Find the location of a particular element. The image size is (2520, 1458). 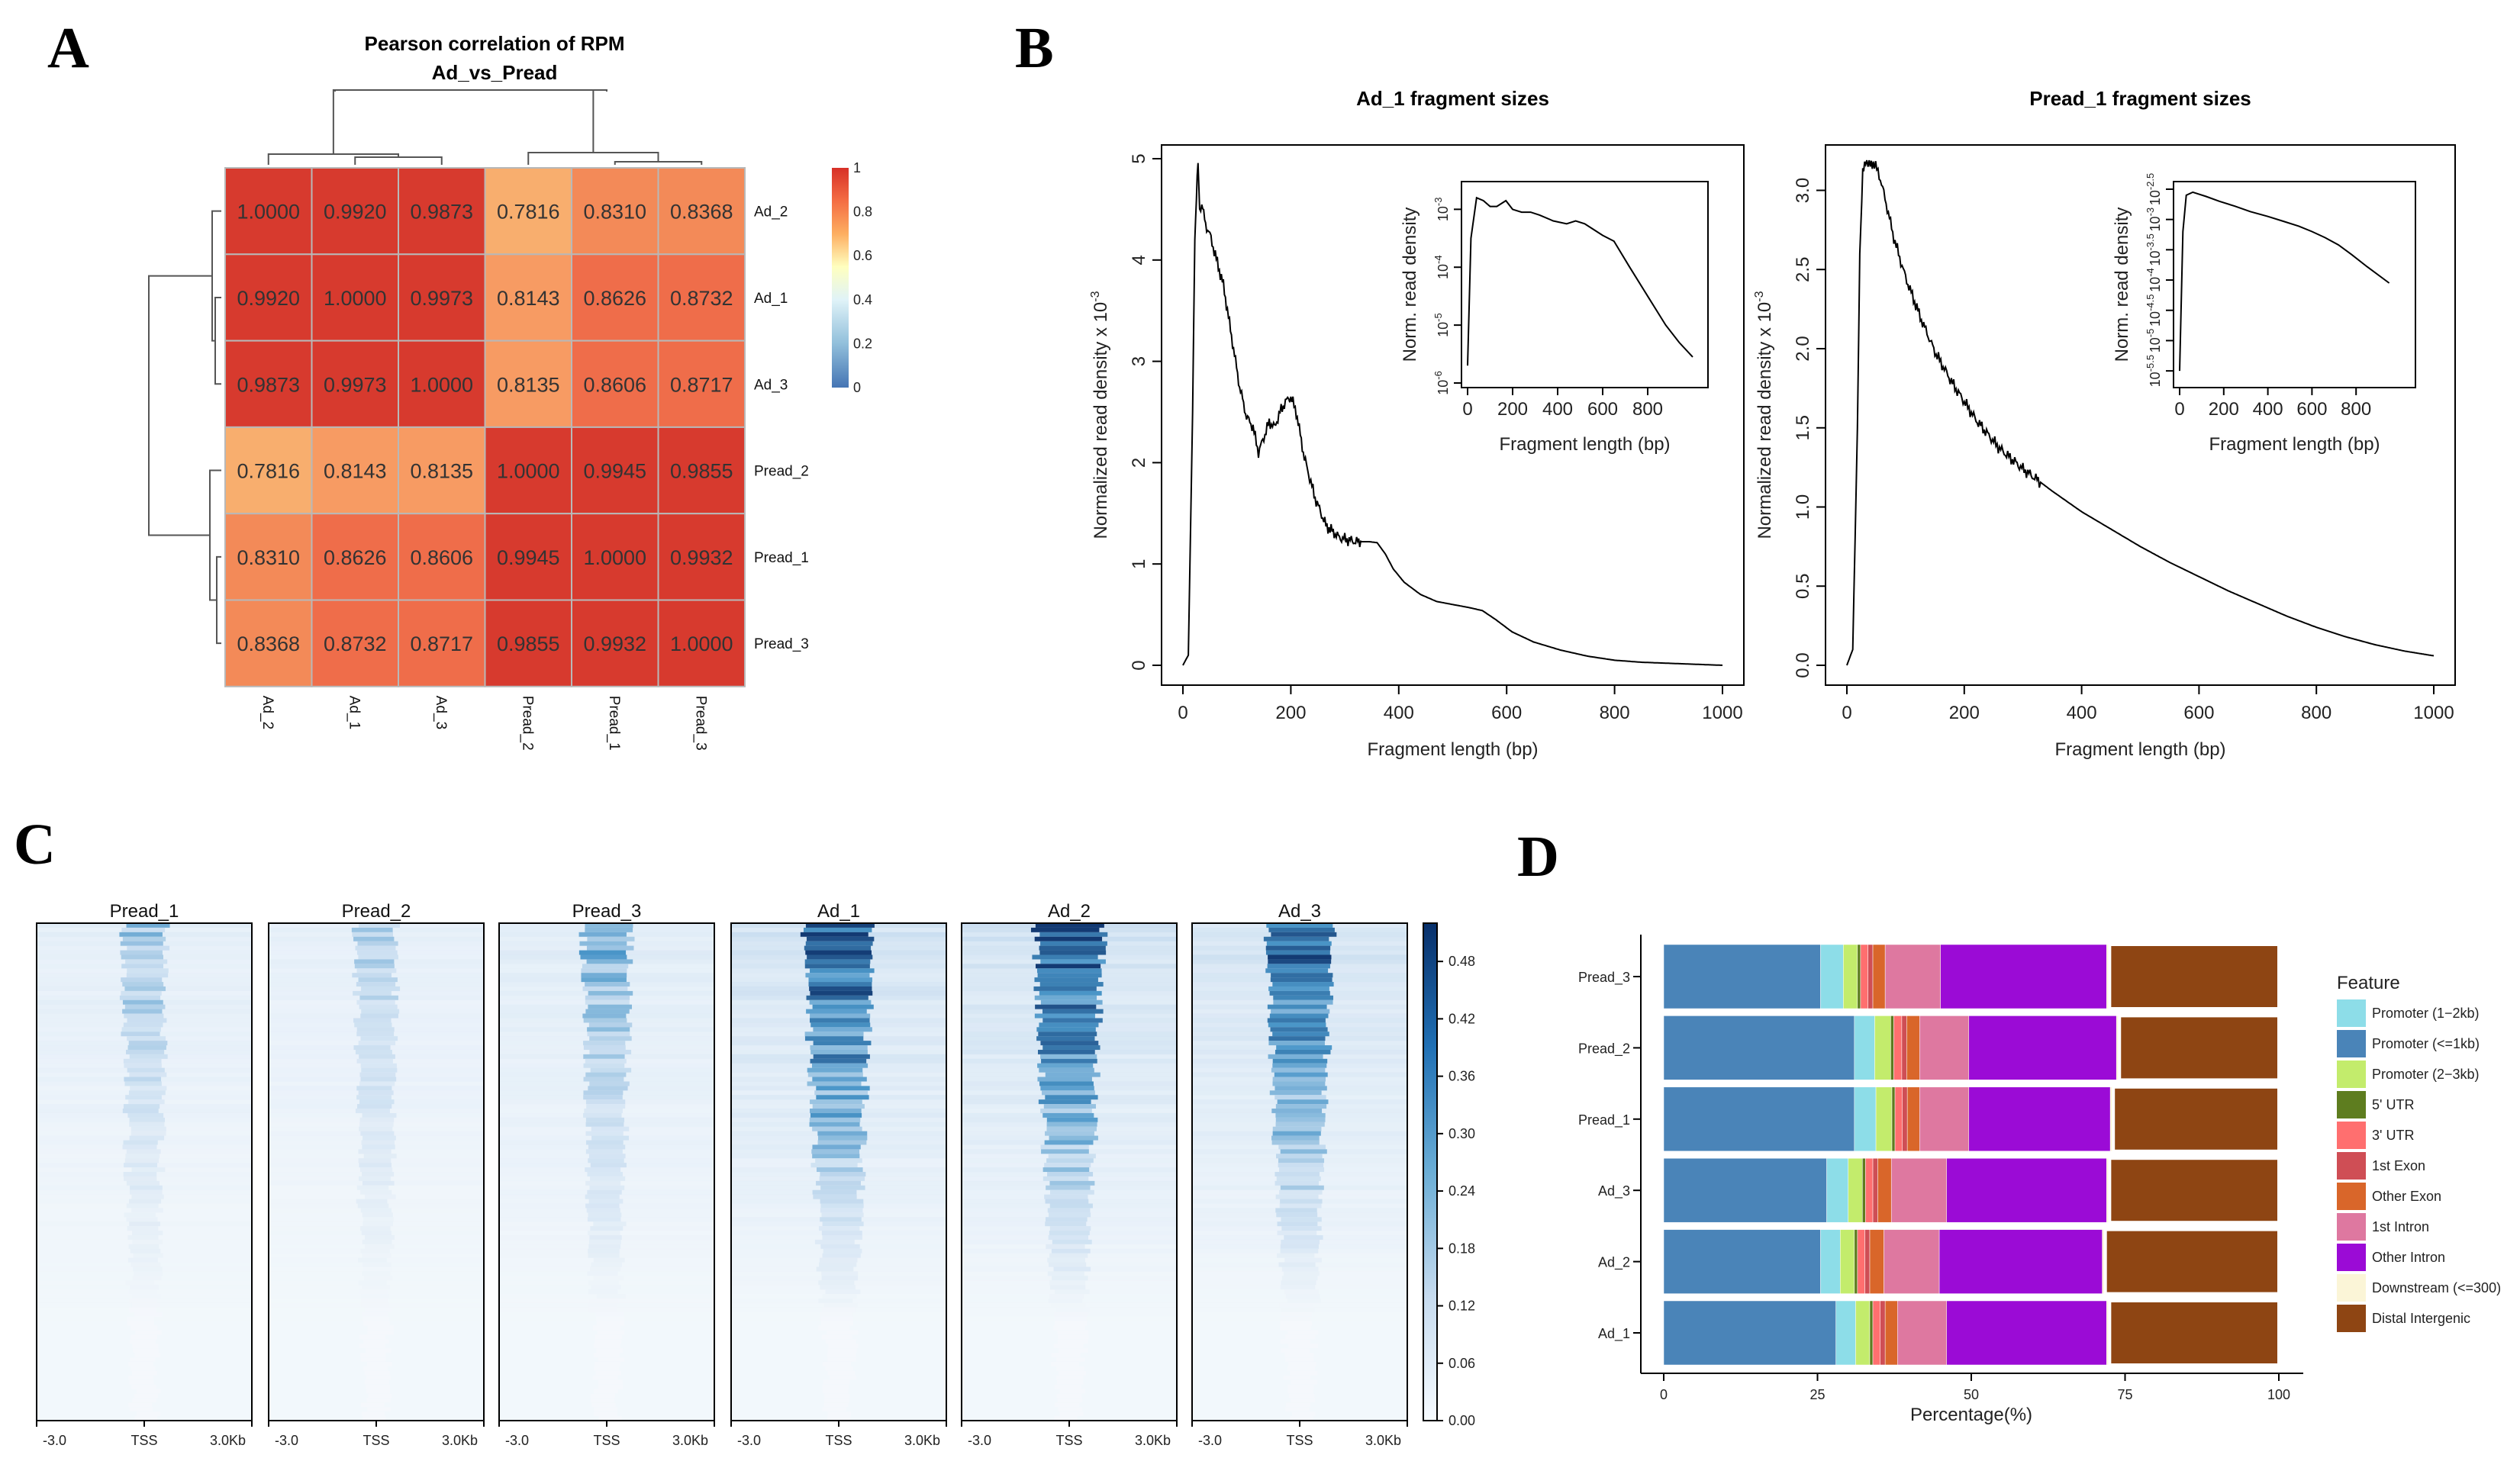

corr-cell-value: 0.8310 is located at coordinates (268, 557).